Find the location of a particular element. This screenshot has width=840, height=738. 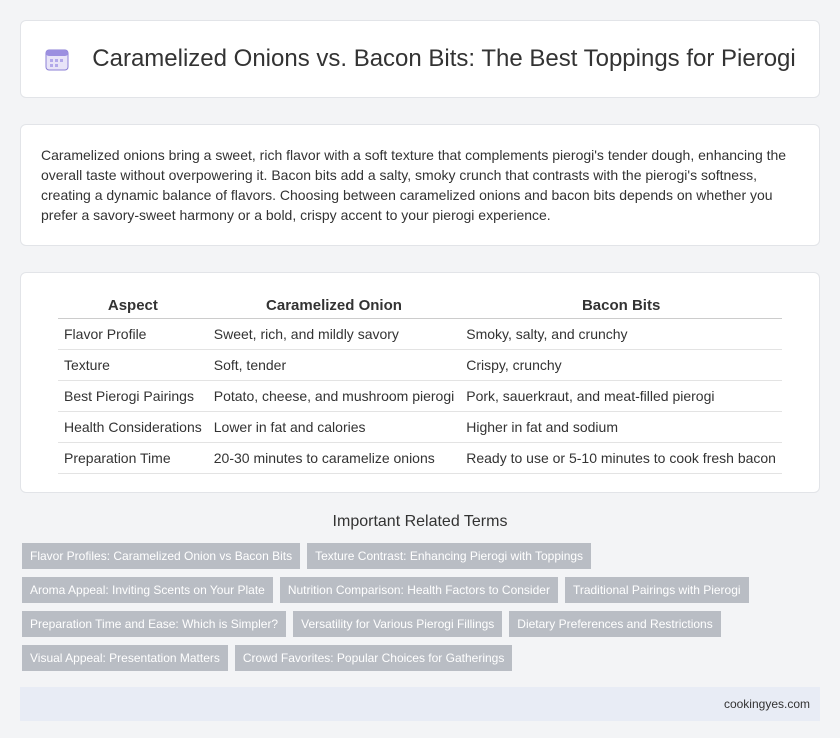

cell: Smoky, salty, and crunchy is located at coordinates (621, 334).